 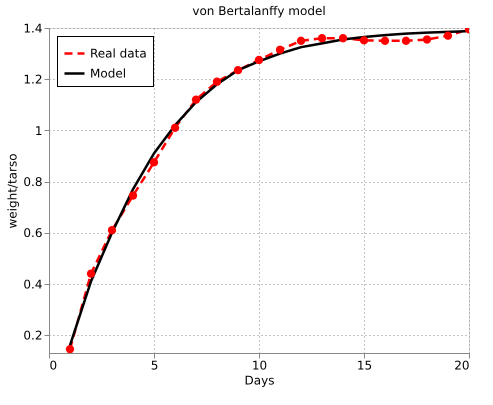 I want to click on x-tick-label: 15, so click(x=364, y=365).